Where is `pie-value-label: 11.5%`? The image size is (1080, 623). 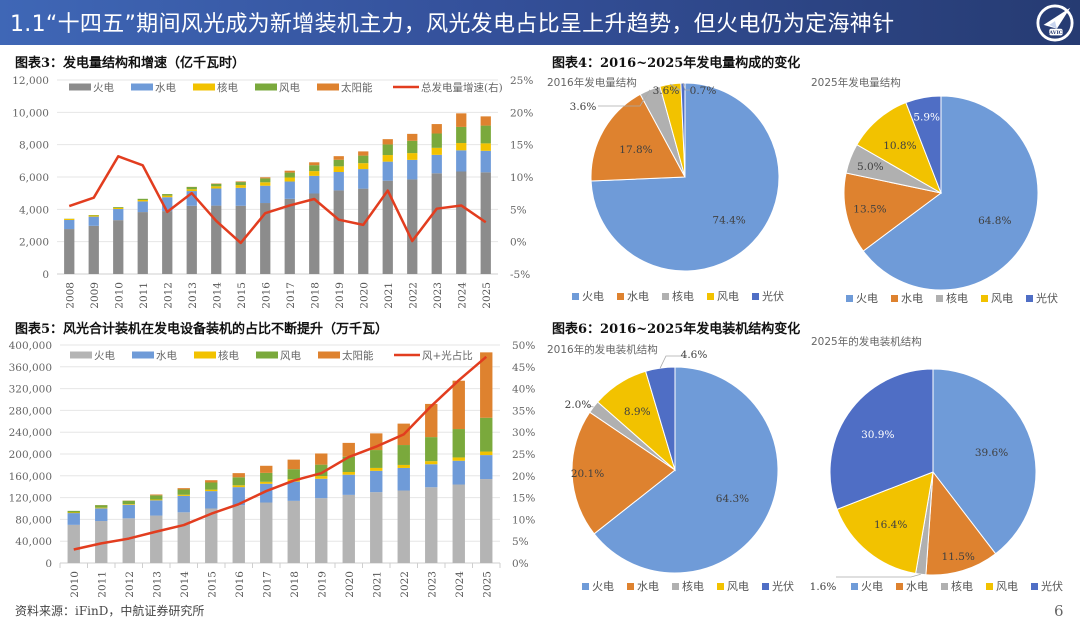 pie-value-label: 11.5% is located at coordinates (958, 557).